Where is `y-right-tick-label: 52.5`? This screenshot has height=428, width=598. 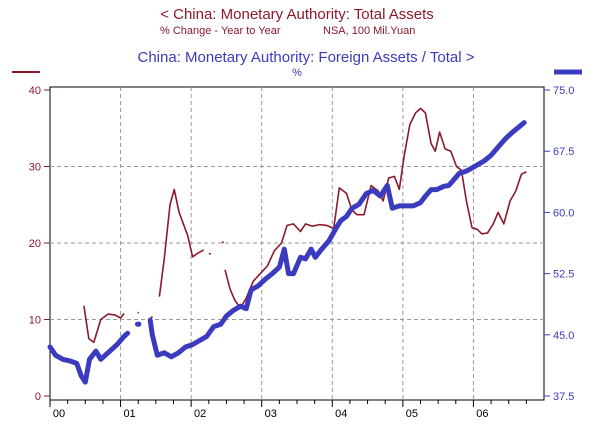 y-right-tick-label: 52.5 is located at coordinates (563, 275).